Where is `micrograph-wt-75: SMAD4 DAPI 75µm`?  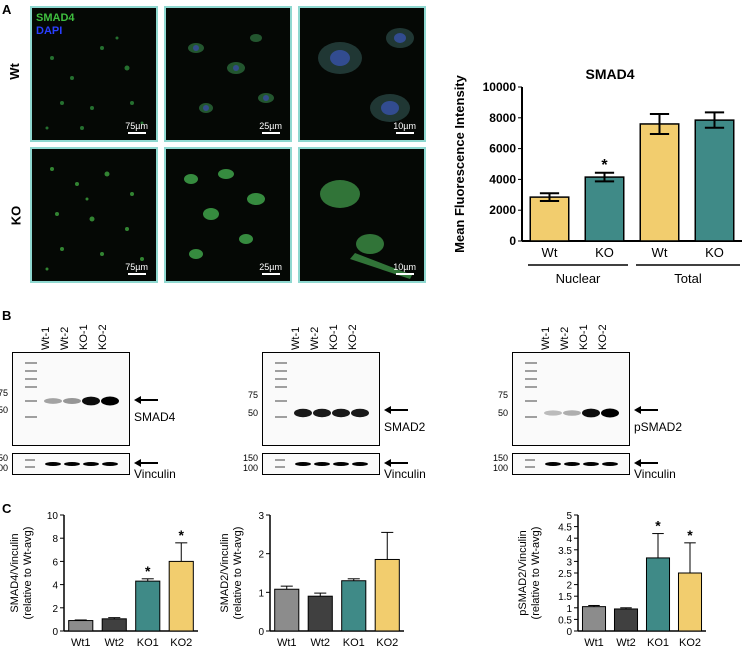
micrograph-wt-75: SMAD4 DAPI 75µm is located at coordinates (94, 74).